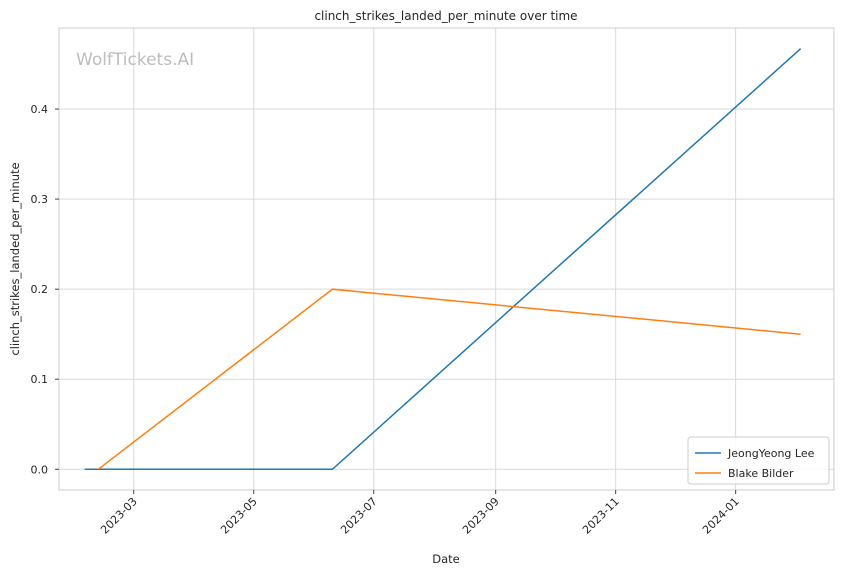 This screenshot has width=844, height=575. I want to click on legend: JeongYeong Lee Blake Bilder, so click(758, 460).